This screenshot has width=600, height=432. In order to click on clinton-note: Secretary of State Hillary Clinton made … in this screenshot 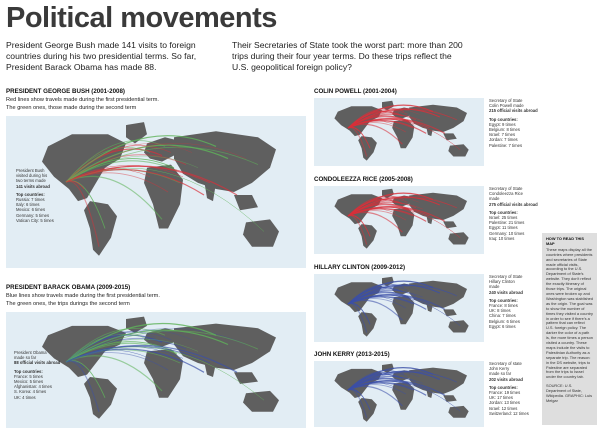, I will do `click(515, 301)`.